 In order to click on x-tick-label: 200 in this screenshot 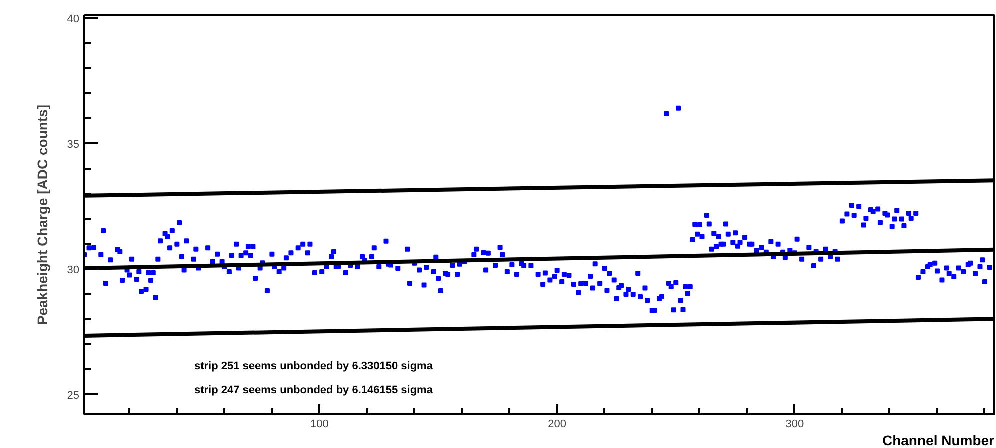, I will do `click(557, 424)`.